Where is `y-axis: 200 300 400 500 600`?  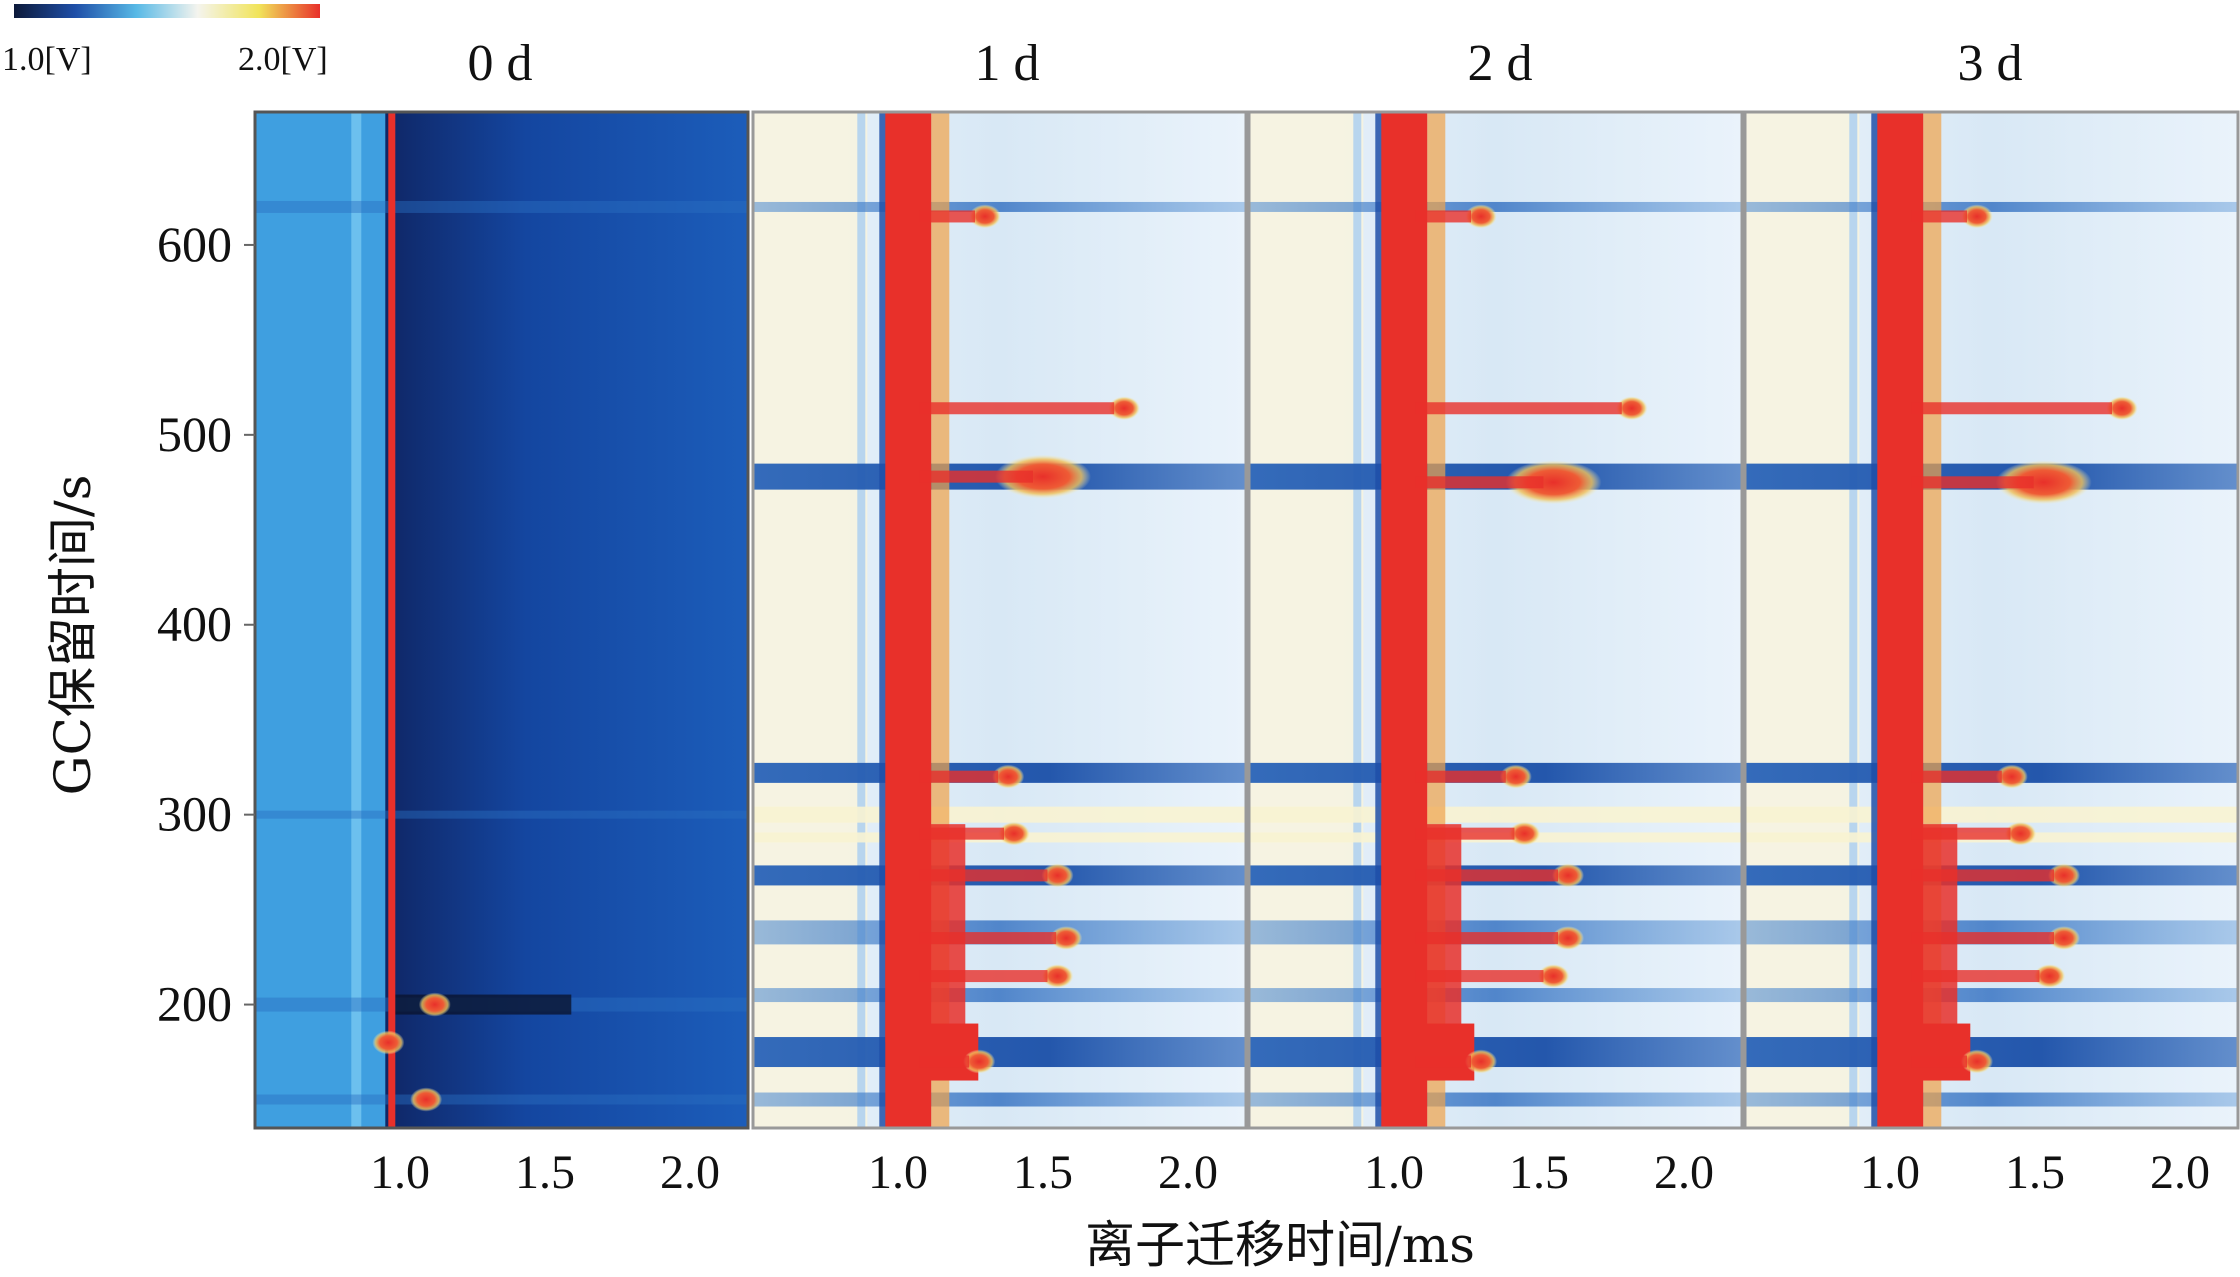 y-axis: 200 300 400 500 600 is located at coordinates (206, 624).